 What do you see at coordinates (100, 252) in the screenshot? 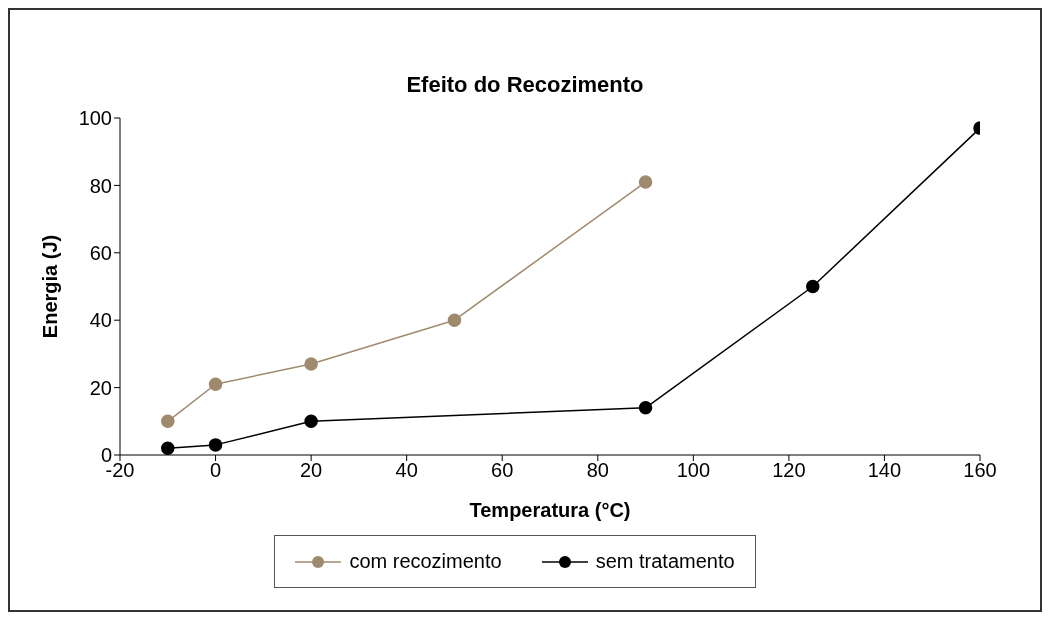
I see `y-tick-label: 60` at bounding box center [100, 252].